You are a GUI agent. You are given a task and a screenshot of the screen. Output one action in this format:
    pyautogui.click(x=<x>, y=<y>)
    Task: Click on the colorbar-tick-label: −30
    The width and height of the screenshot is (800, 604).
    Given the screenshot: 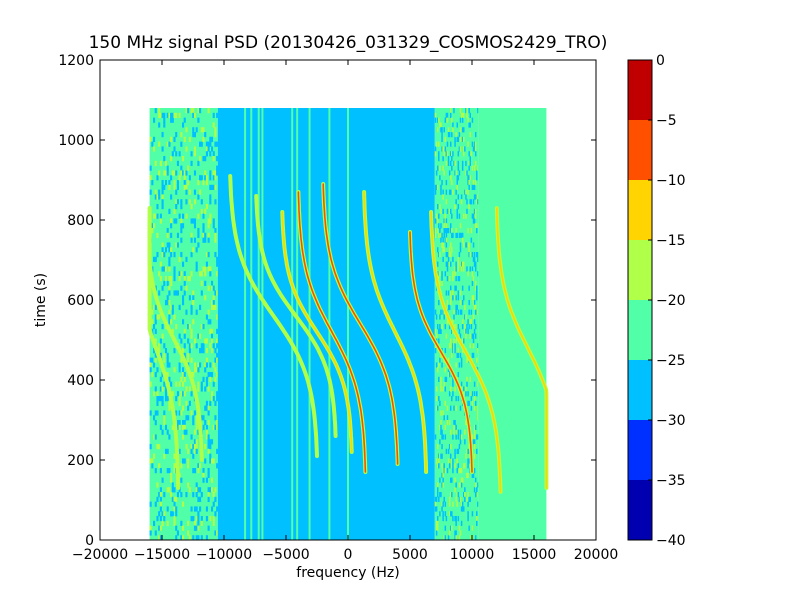 What is the action you would take?
    pyautogui.click(x=671, y=421)
    